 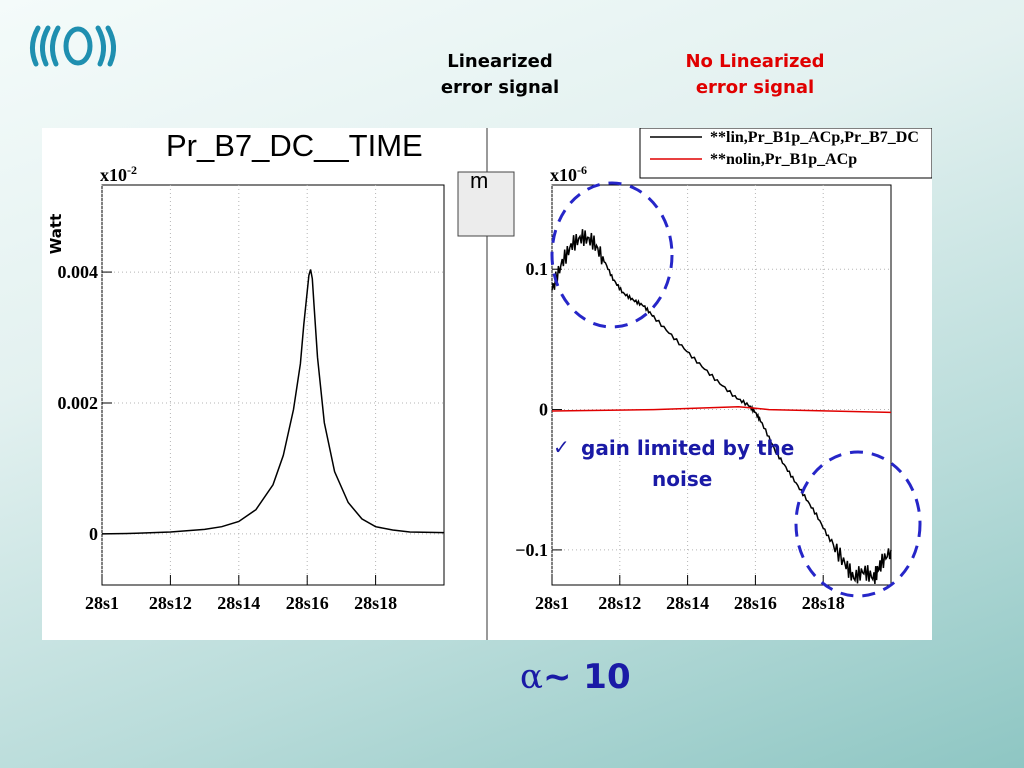 I want to click on annotation-check-icon: ✓, so click(x=561, y=447).